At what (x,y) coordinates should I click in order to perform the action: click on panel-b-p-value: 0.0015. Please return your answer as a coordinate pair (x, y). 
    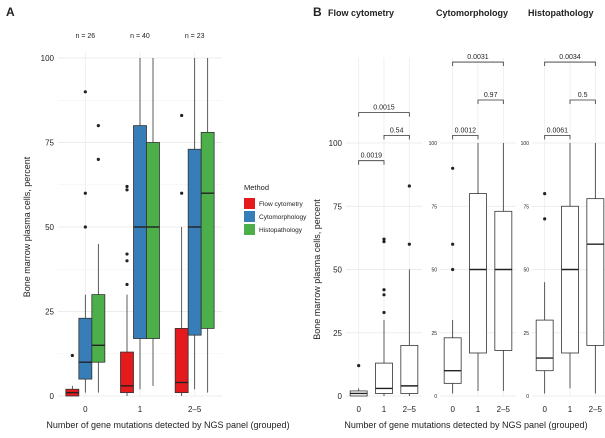
    Looking at the image, I should click on (384, 108).